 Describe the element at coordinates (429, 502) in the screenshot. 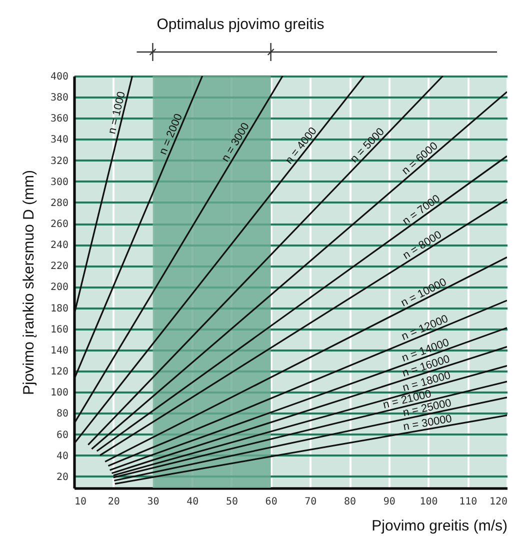

I see `x-tick-label: 100` at that location.